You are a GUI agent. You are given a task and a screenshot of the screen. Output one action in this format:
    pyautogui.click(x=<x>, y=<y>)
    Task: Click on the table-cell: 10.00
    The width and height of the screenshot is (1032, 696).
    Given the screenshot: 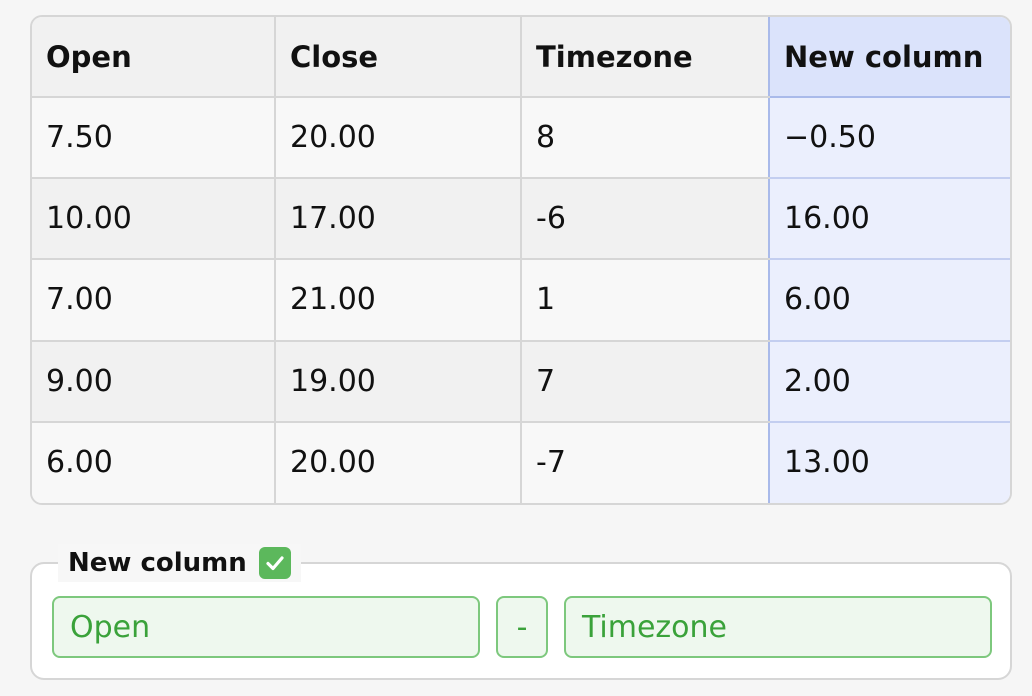 What is the action you would take?
    pyautogui.click(x=154, y=219)
    